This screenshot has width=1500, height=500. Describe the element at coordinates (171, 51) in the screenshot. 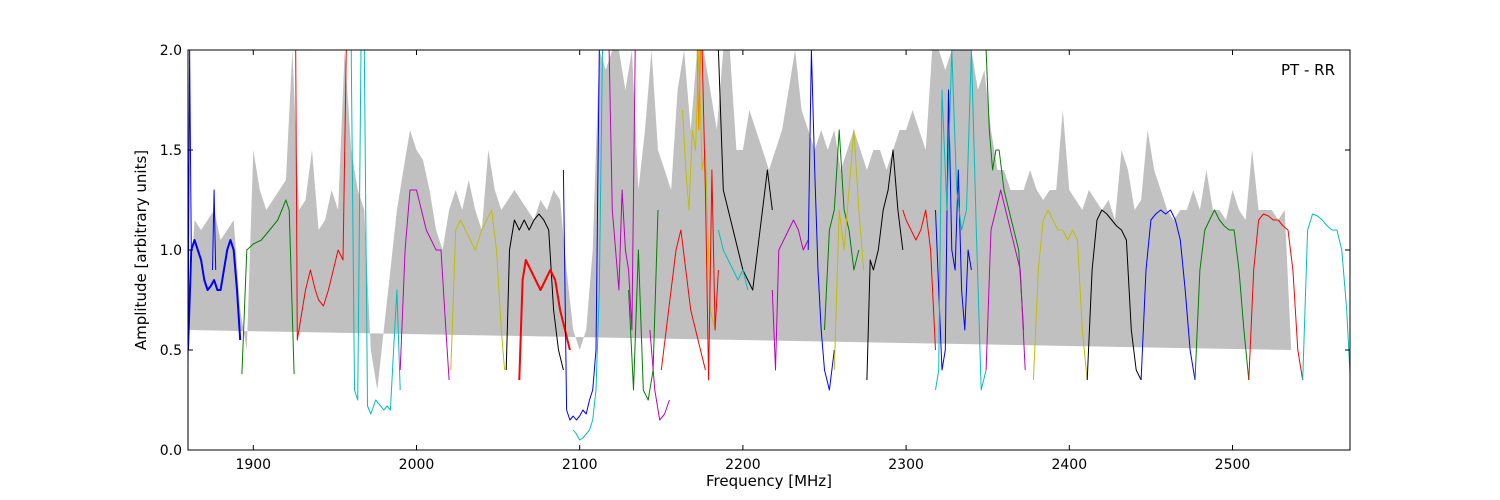

I see `y-tick-label: 2.0` at that location.